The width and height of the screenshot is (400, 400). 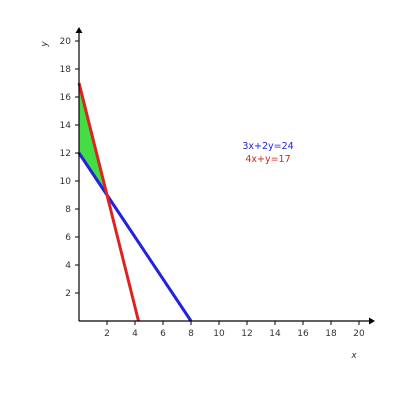 I want to click on y-tick-label-16: 16, so click(x=66, y=98).